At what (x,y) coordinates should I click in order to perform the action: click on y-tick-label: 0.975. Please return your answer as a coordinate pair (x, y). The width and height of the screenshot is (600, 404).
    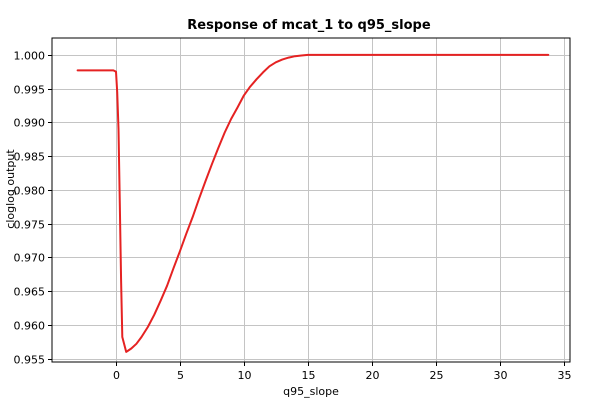
    Looking at the image, I should click on (30, 225).